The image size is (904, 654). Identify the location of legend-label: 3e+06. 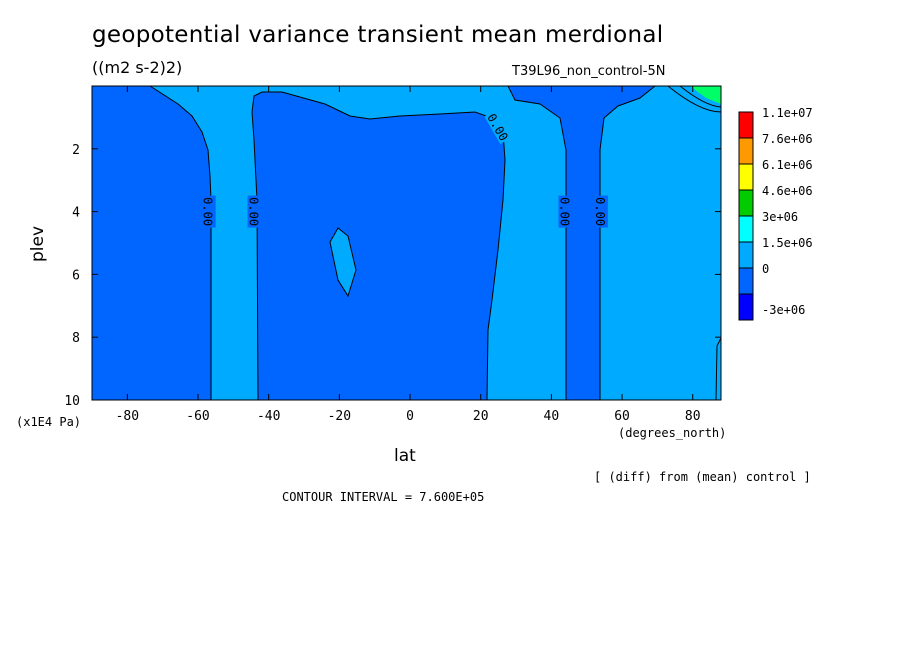
(780, 217).